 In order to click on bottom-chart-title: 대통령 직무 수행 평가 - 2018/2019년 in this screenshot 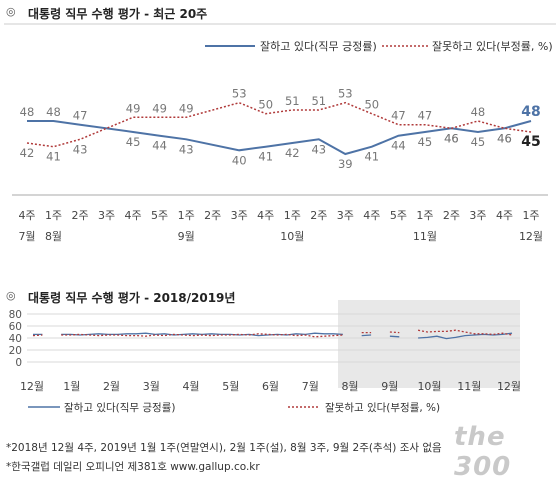, I will do `click(132, 298)`.